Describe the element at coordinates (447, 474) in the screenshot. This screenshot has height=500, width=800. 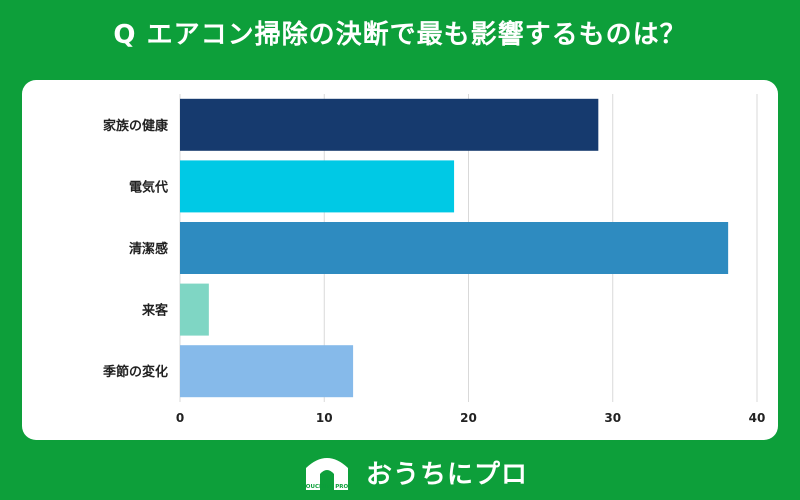
I see `brand-name: おうちにプロ` at that location.